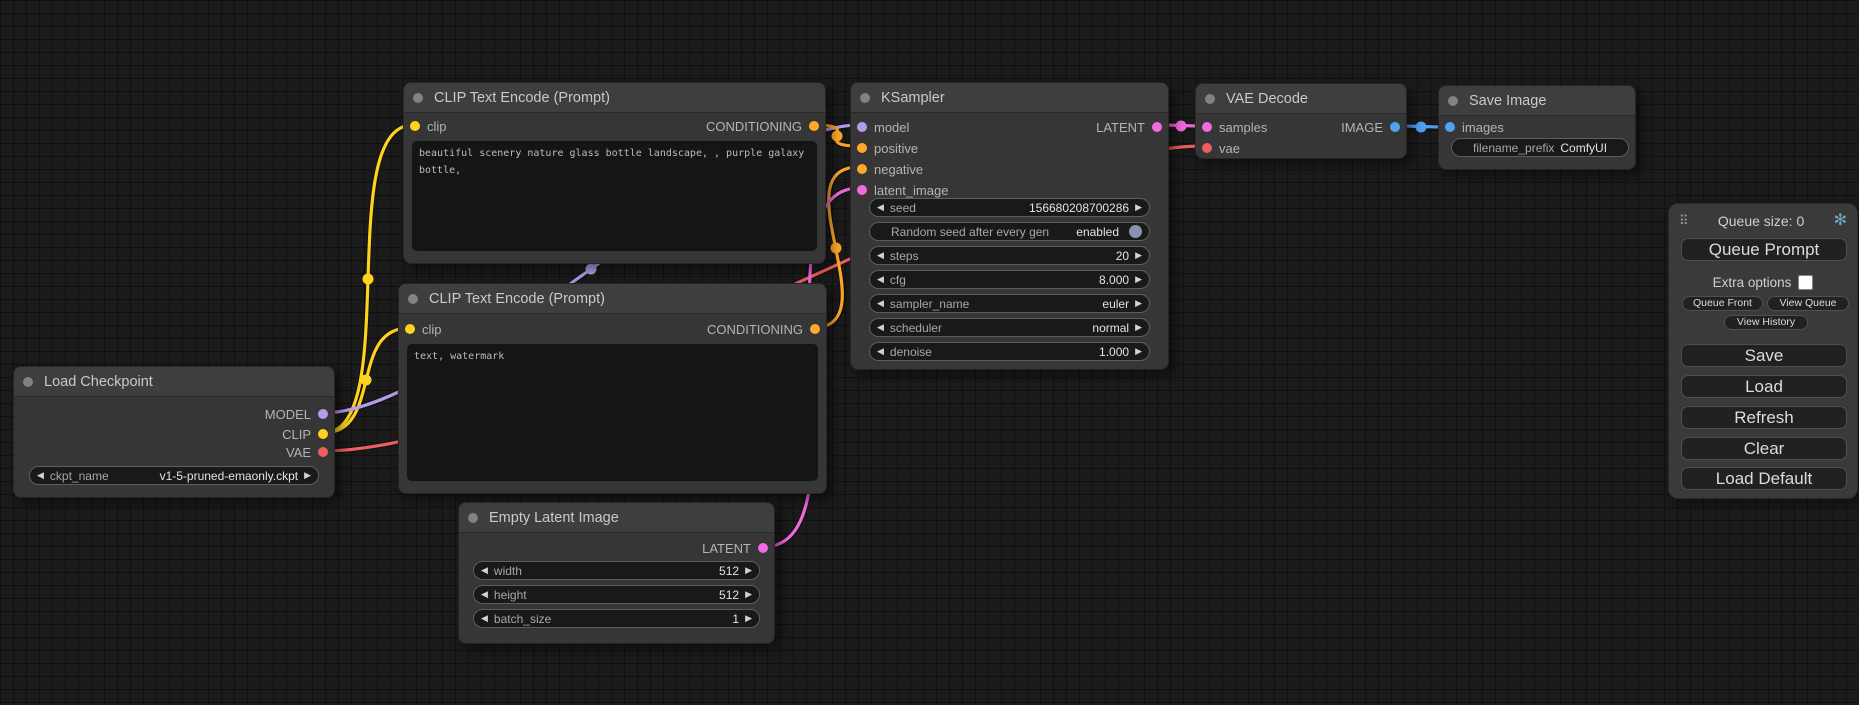 The height and width of the screenshot is (705, 1859). What do you see at coordinates (1116, 303) in the screenshot?
I see `widget-value: euler` at bounding box center [1116, 303].